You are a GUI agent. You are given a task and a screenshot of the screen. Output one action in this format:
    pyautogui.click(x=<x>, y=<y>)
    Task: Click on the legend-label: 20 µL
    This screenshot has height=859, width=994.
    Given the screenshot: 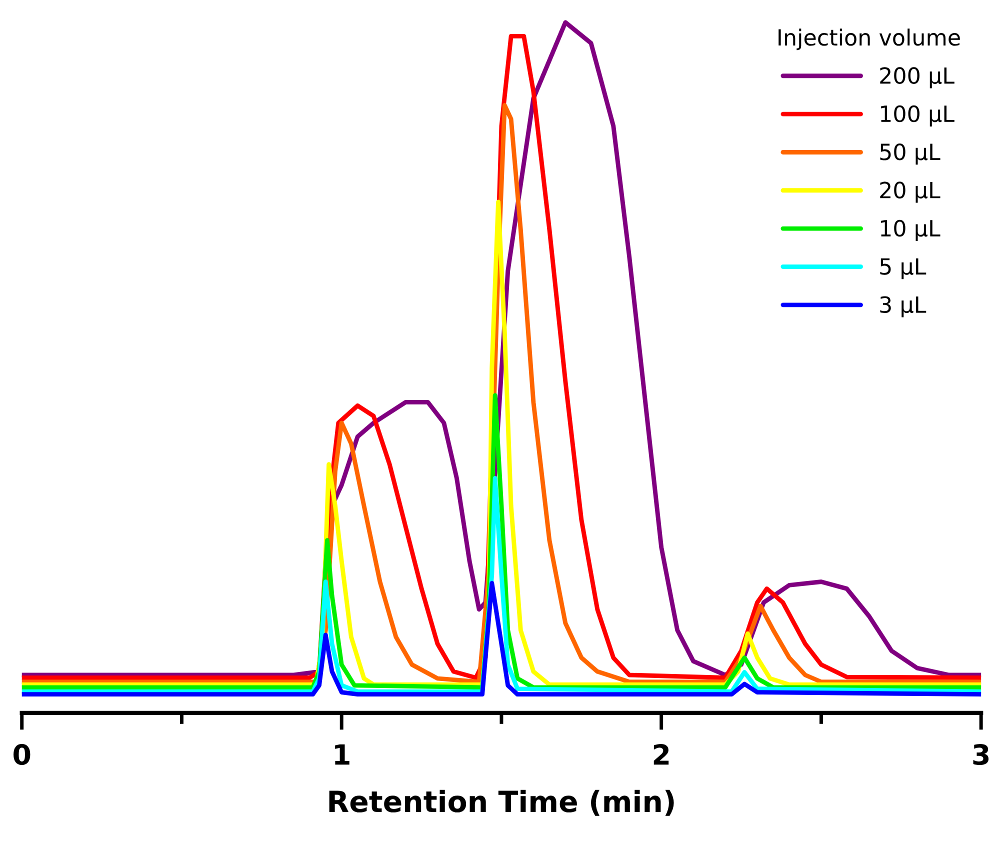 What is the action you would take?
    pyautogui.click(x=910, y=192)
    